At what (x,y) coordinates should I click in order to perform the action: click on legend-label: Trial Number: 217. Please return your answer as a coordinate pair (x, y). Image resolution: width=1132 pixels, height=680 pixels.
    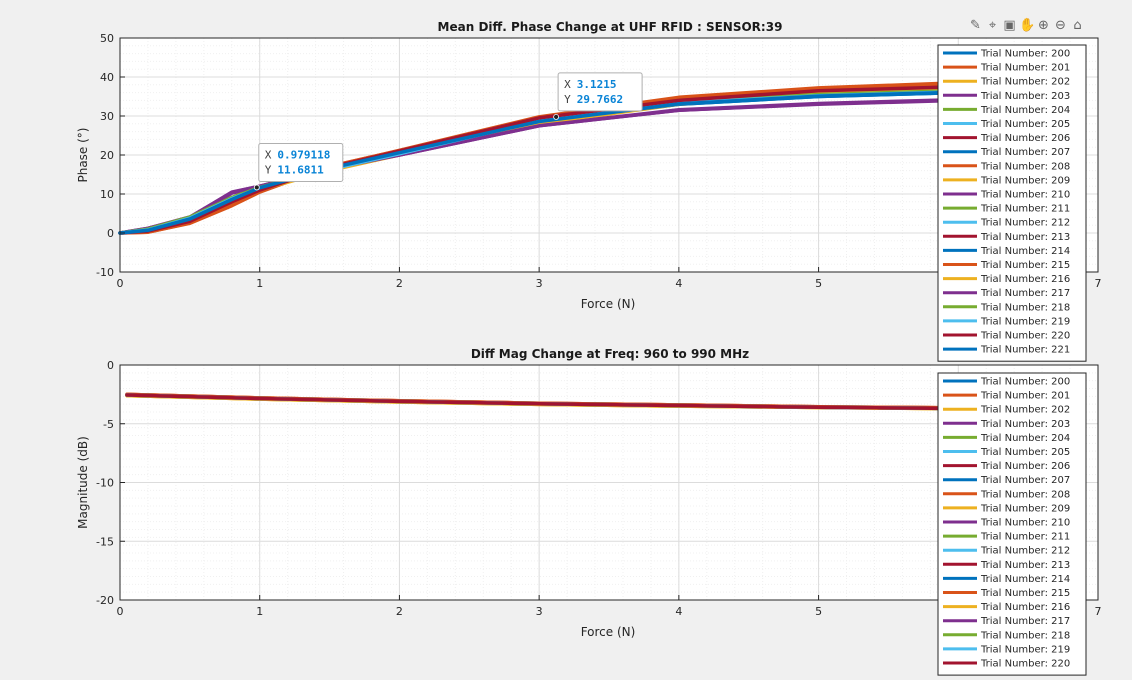
    Looking at the image, I should click on (1025, 293).